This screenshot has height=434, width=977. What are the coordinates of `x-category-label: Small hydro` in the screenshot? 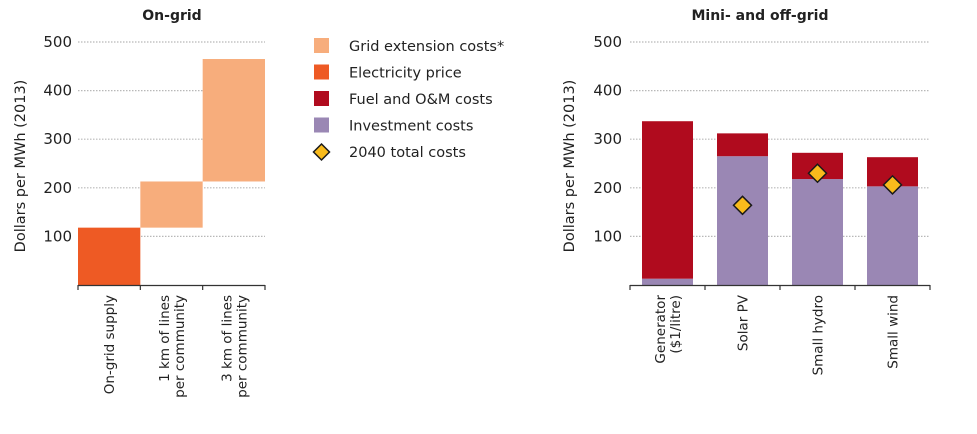 It's located at (819, 335).